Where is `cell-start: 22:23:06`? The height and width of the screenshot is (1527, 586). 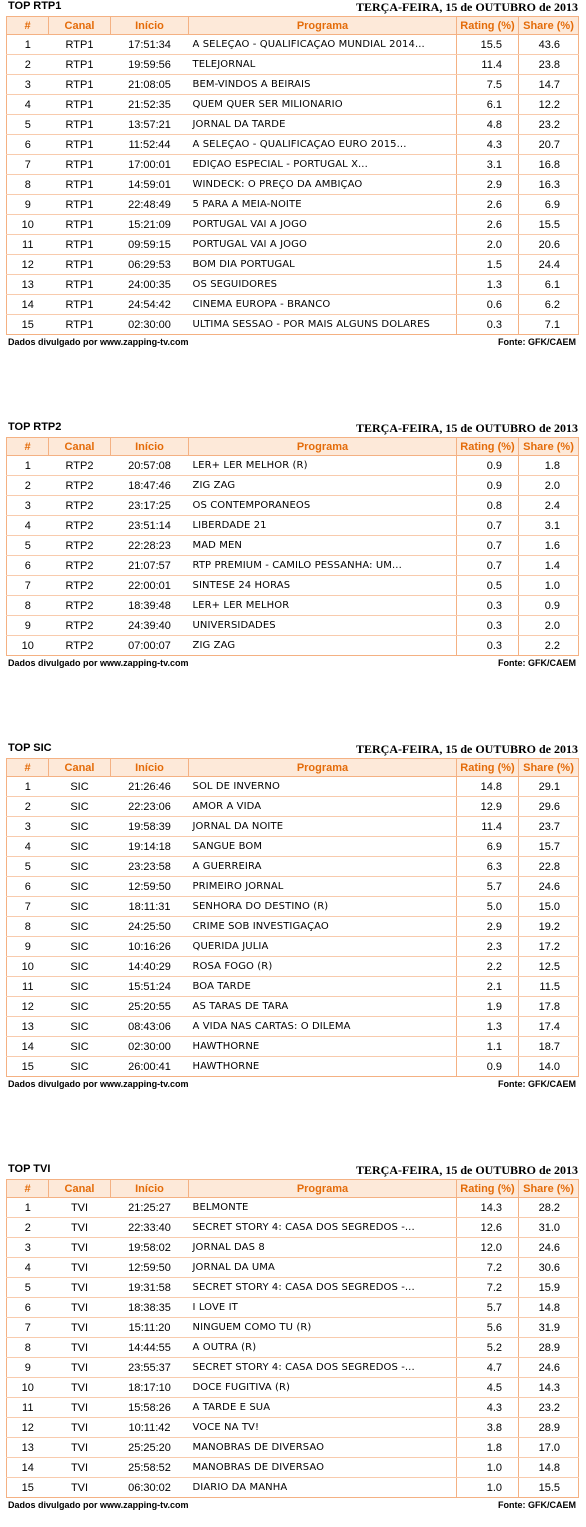
cell-start: 22:23:06 is located at coordinates (149, 806).